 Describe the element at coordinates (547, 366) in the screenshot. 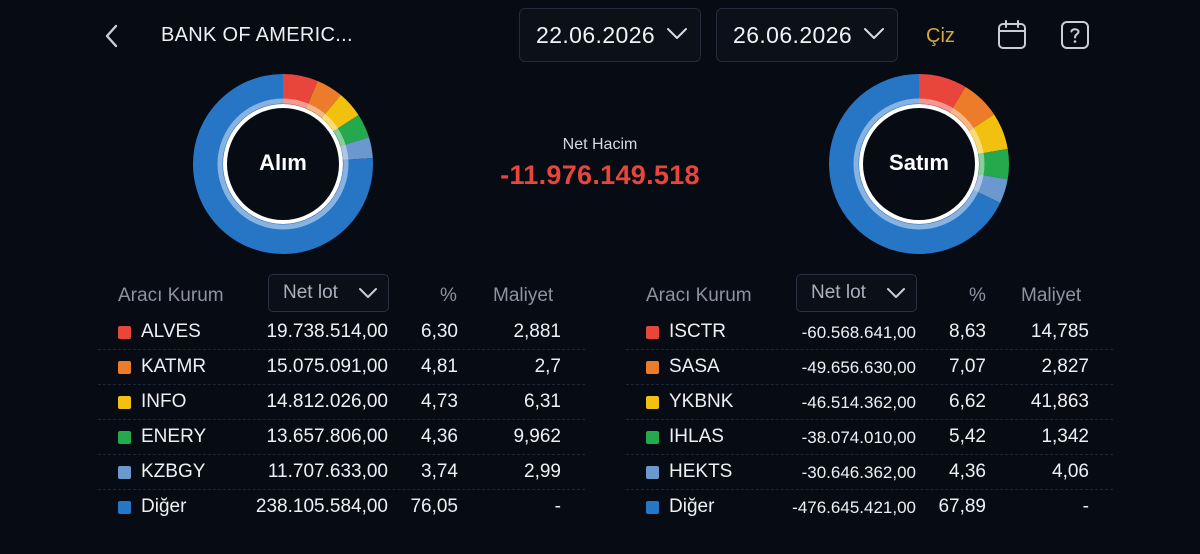

I see `cost-value: 2,7` at that location.